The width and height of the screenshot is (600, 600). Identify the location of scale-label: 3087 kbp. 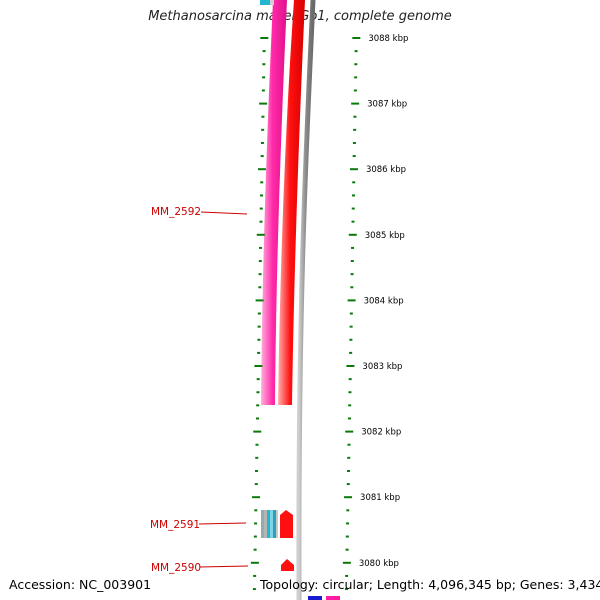
(387, 105).